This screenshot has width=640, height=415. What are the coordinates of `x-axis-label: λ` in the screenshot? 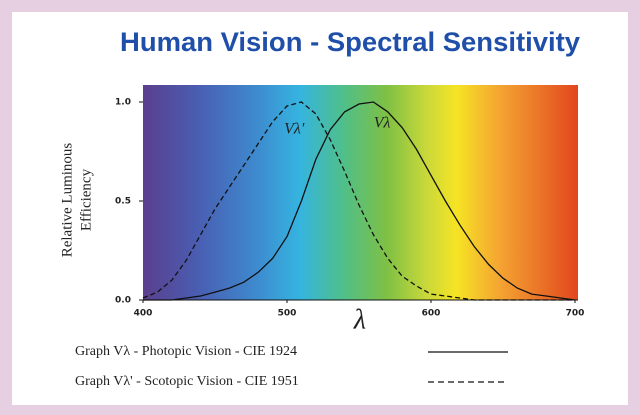 It's located at (359, 319).